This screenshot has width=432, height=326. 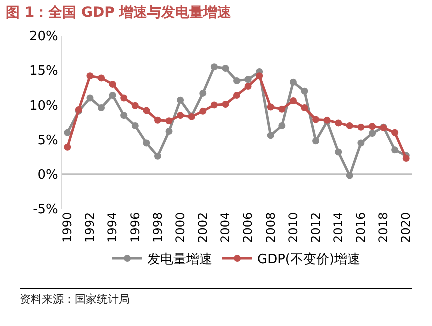 What do you see at coordinates (67, 227) in the screenshot?
I see `x-tick-label: 1990` at bounding box center [67, 227].